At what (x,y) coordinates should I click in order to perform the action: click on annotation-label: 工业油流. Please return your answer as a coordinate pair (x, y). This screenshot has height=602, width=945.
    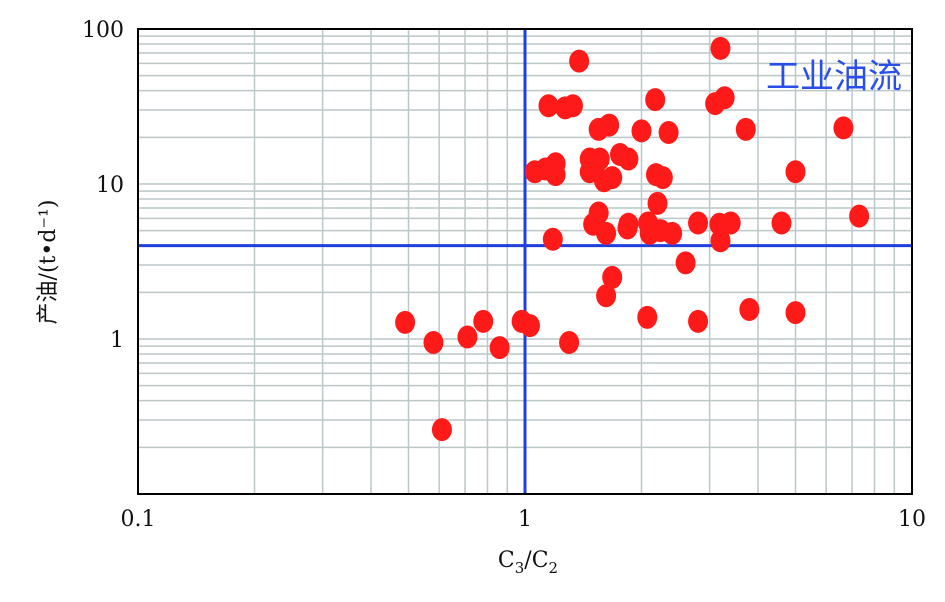
    Looking at the image, I should click on (834, 77).